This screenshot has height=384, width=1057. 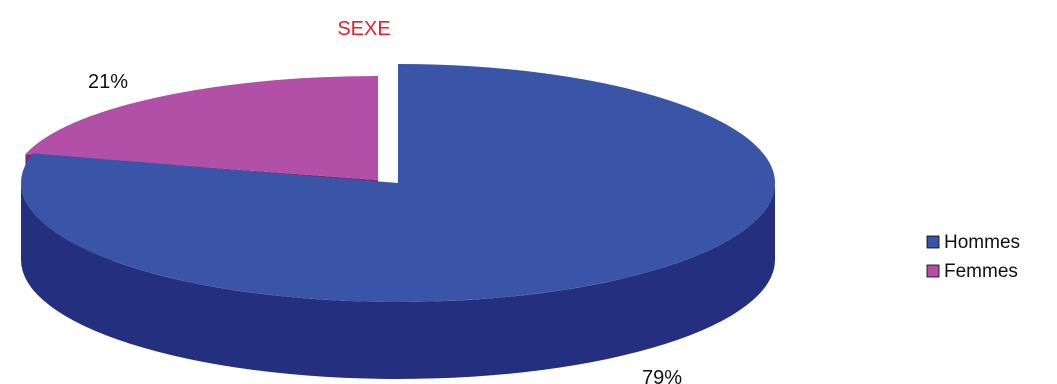 What do you see at coordinates (662, 375) in the screenshot?
I see `pie-label-hommes: 79%` at bounding box center [662, 375].